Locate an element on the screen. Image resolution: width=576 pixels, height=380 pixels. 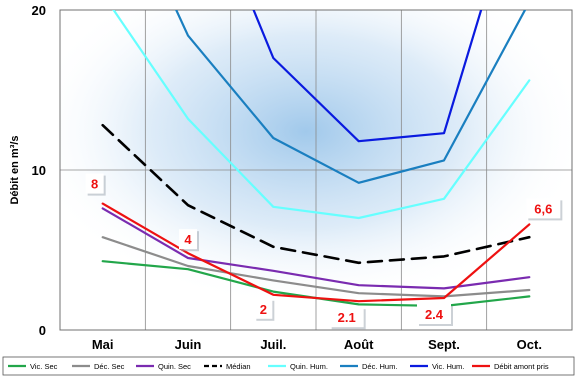
legend-label: Quin. Hum. is located at coordinates (309, 366).